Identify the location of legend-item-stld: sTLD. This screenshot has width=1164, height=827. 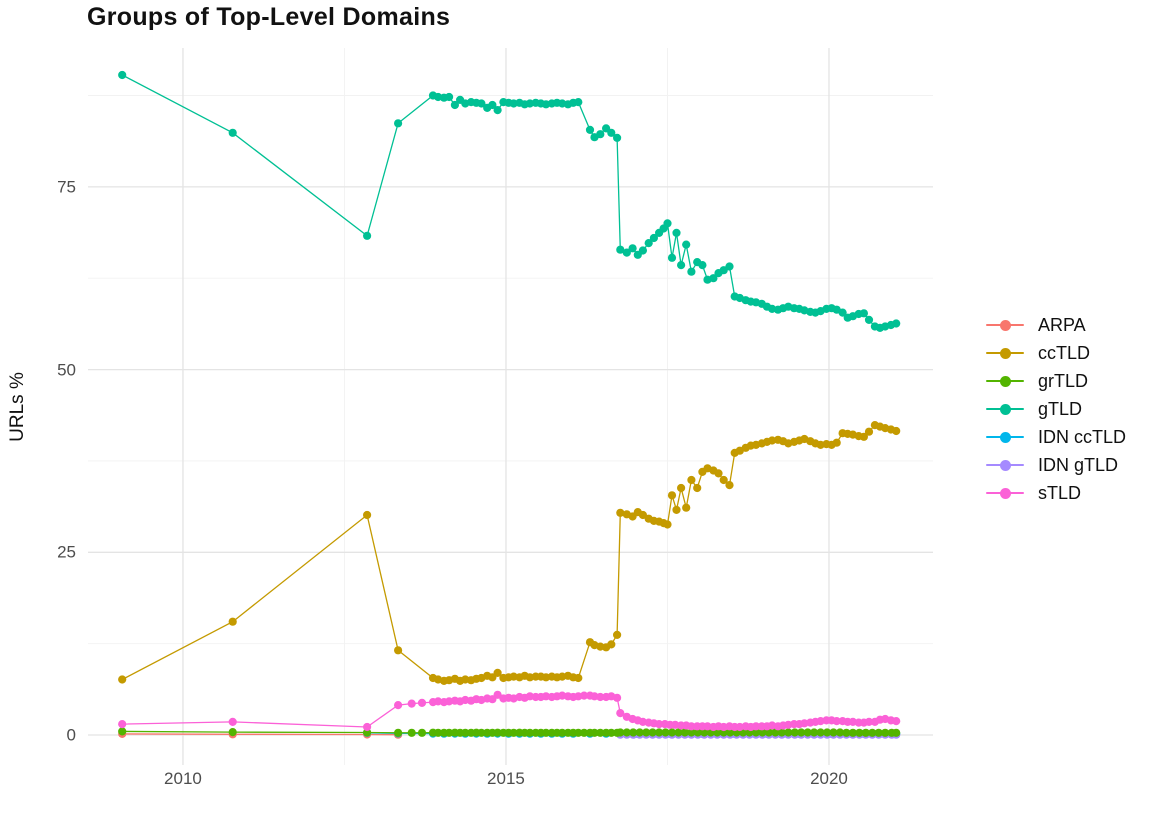
(1056, 492).